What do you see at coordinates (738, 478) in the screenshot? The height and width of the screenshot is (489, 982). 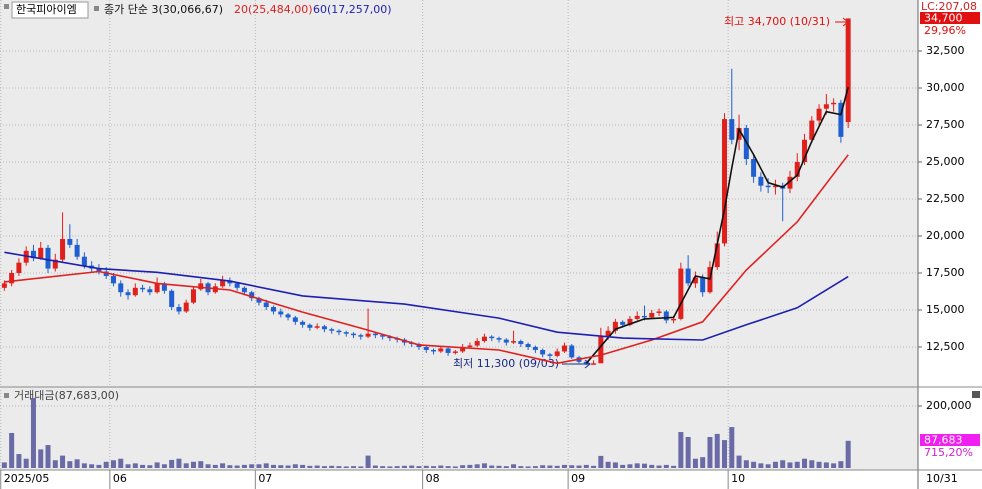 I see `x-tick-label: 10` at bounding box center [738, 478].